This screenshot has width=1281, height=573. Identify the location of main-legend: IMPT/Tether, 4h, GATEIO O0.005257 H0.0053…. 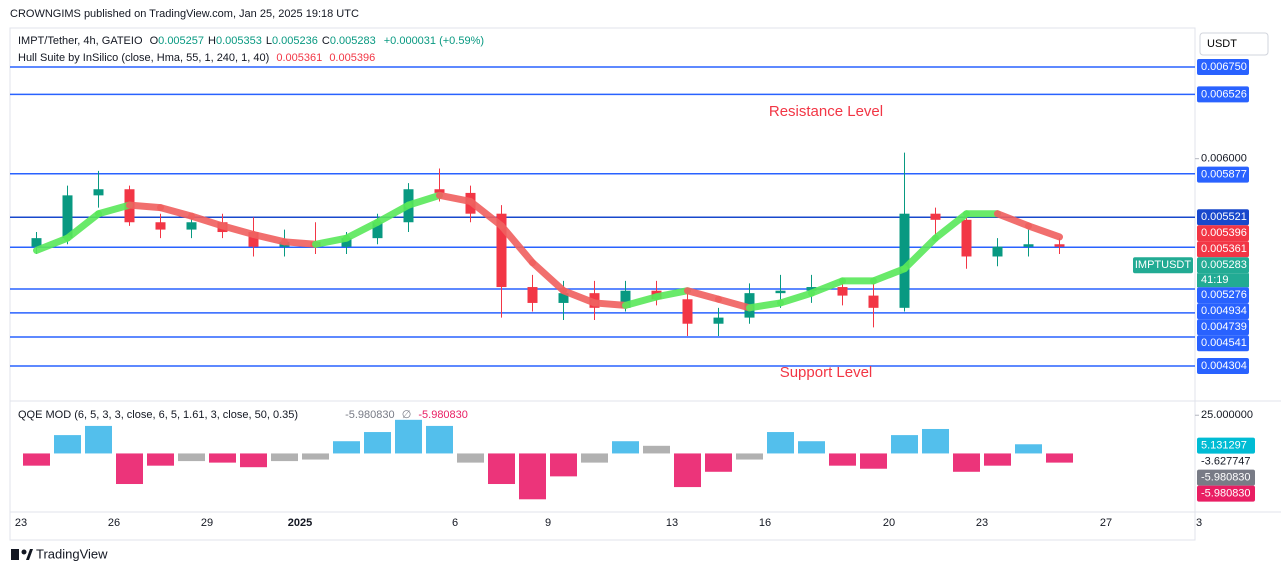
(253, 41).